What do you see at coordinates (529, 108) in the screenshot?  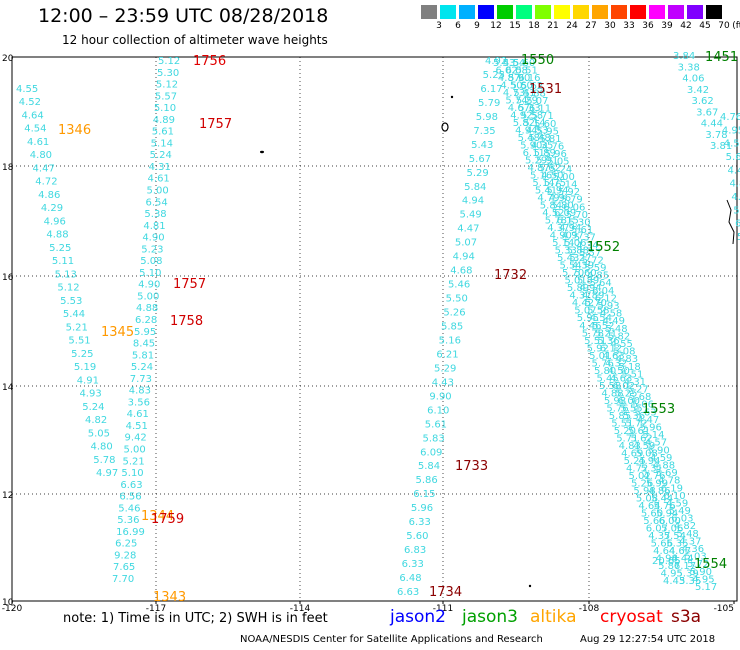 I see `track-value-mark: 5.33` at bounding box center [529, 108].